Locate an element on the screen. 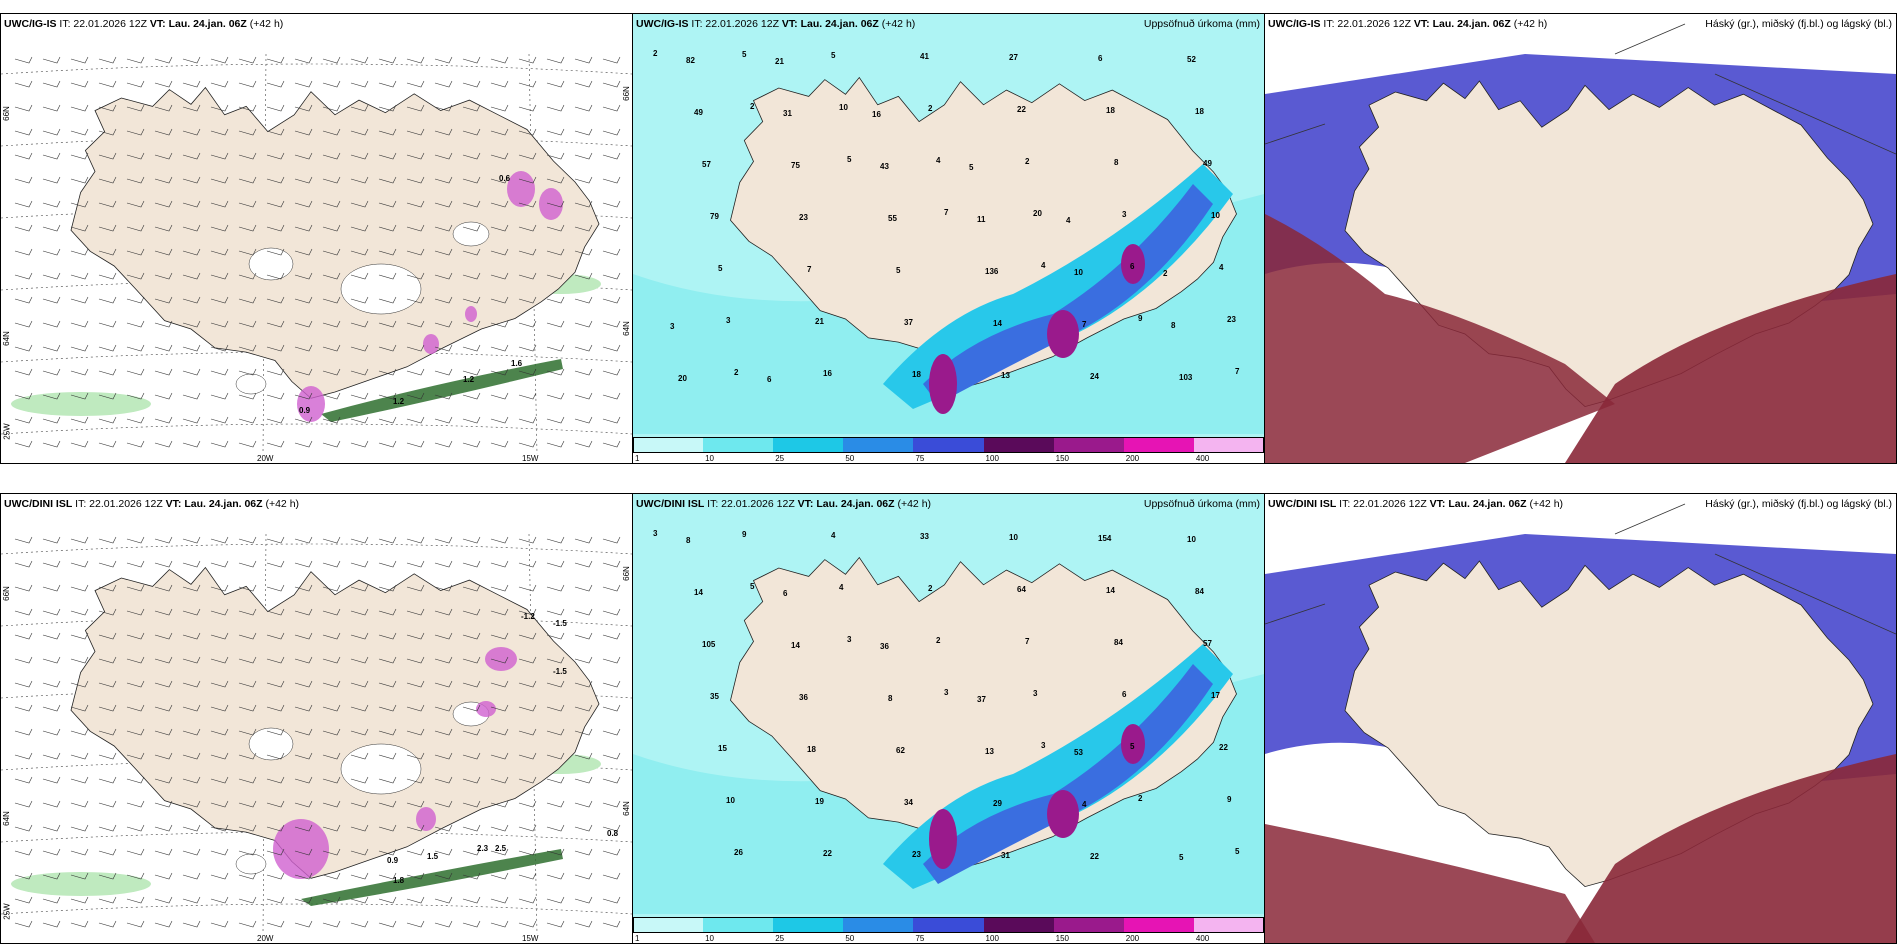 The image size is (1900, 950). precip-value: 34 is located at coordinates (908, 802).